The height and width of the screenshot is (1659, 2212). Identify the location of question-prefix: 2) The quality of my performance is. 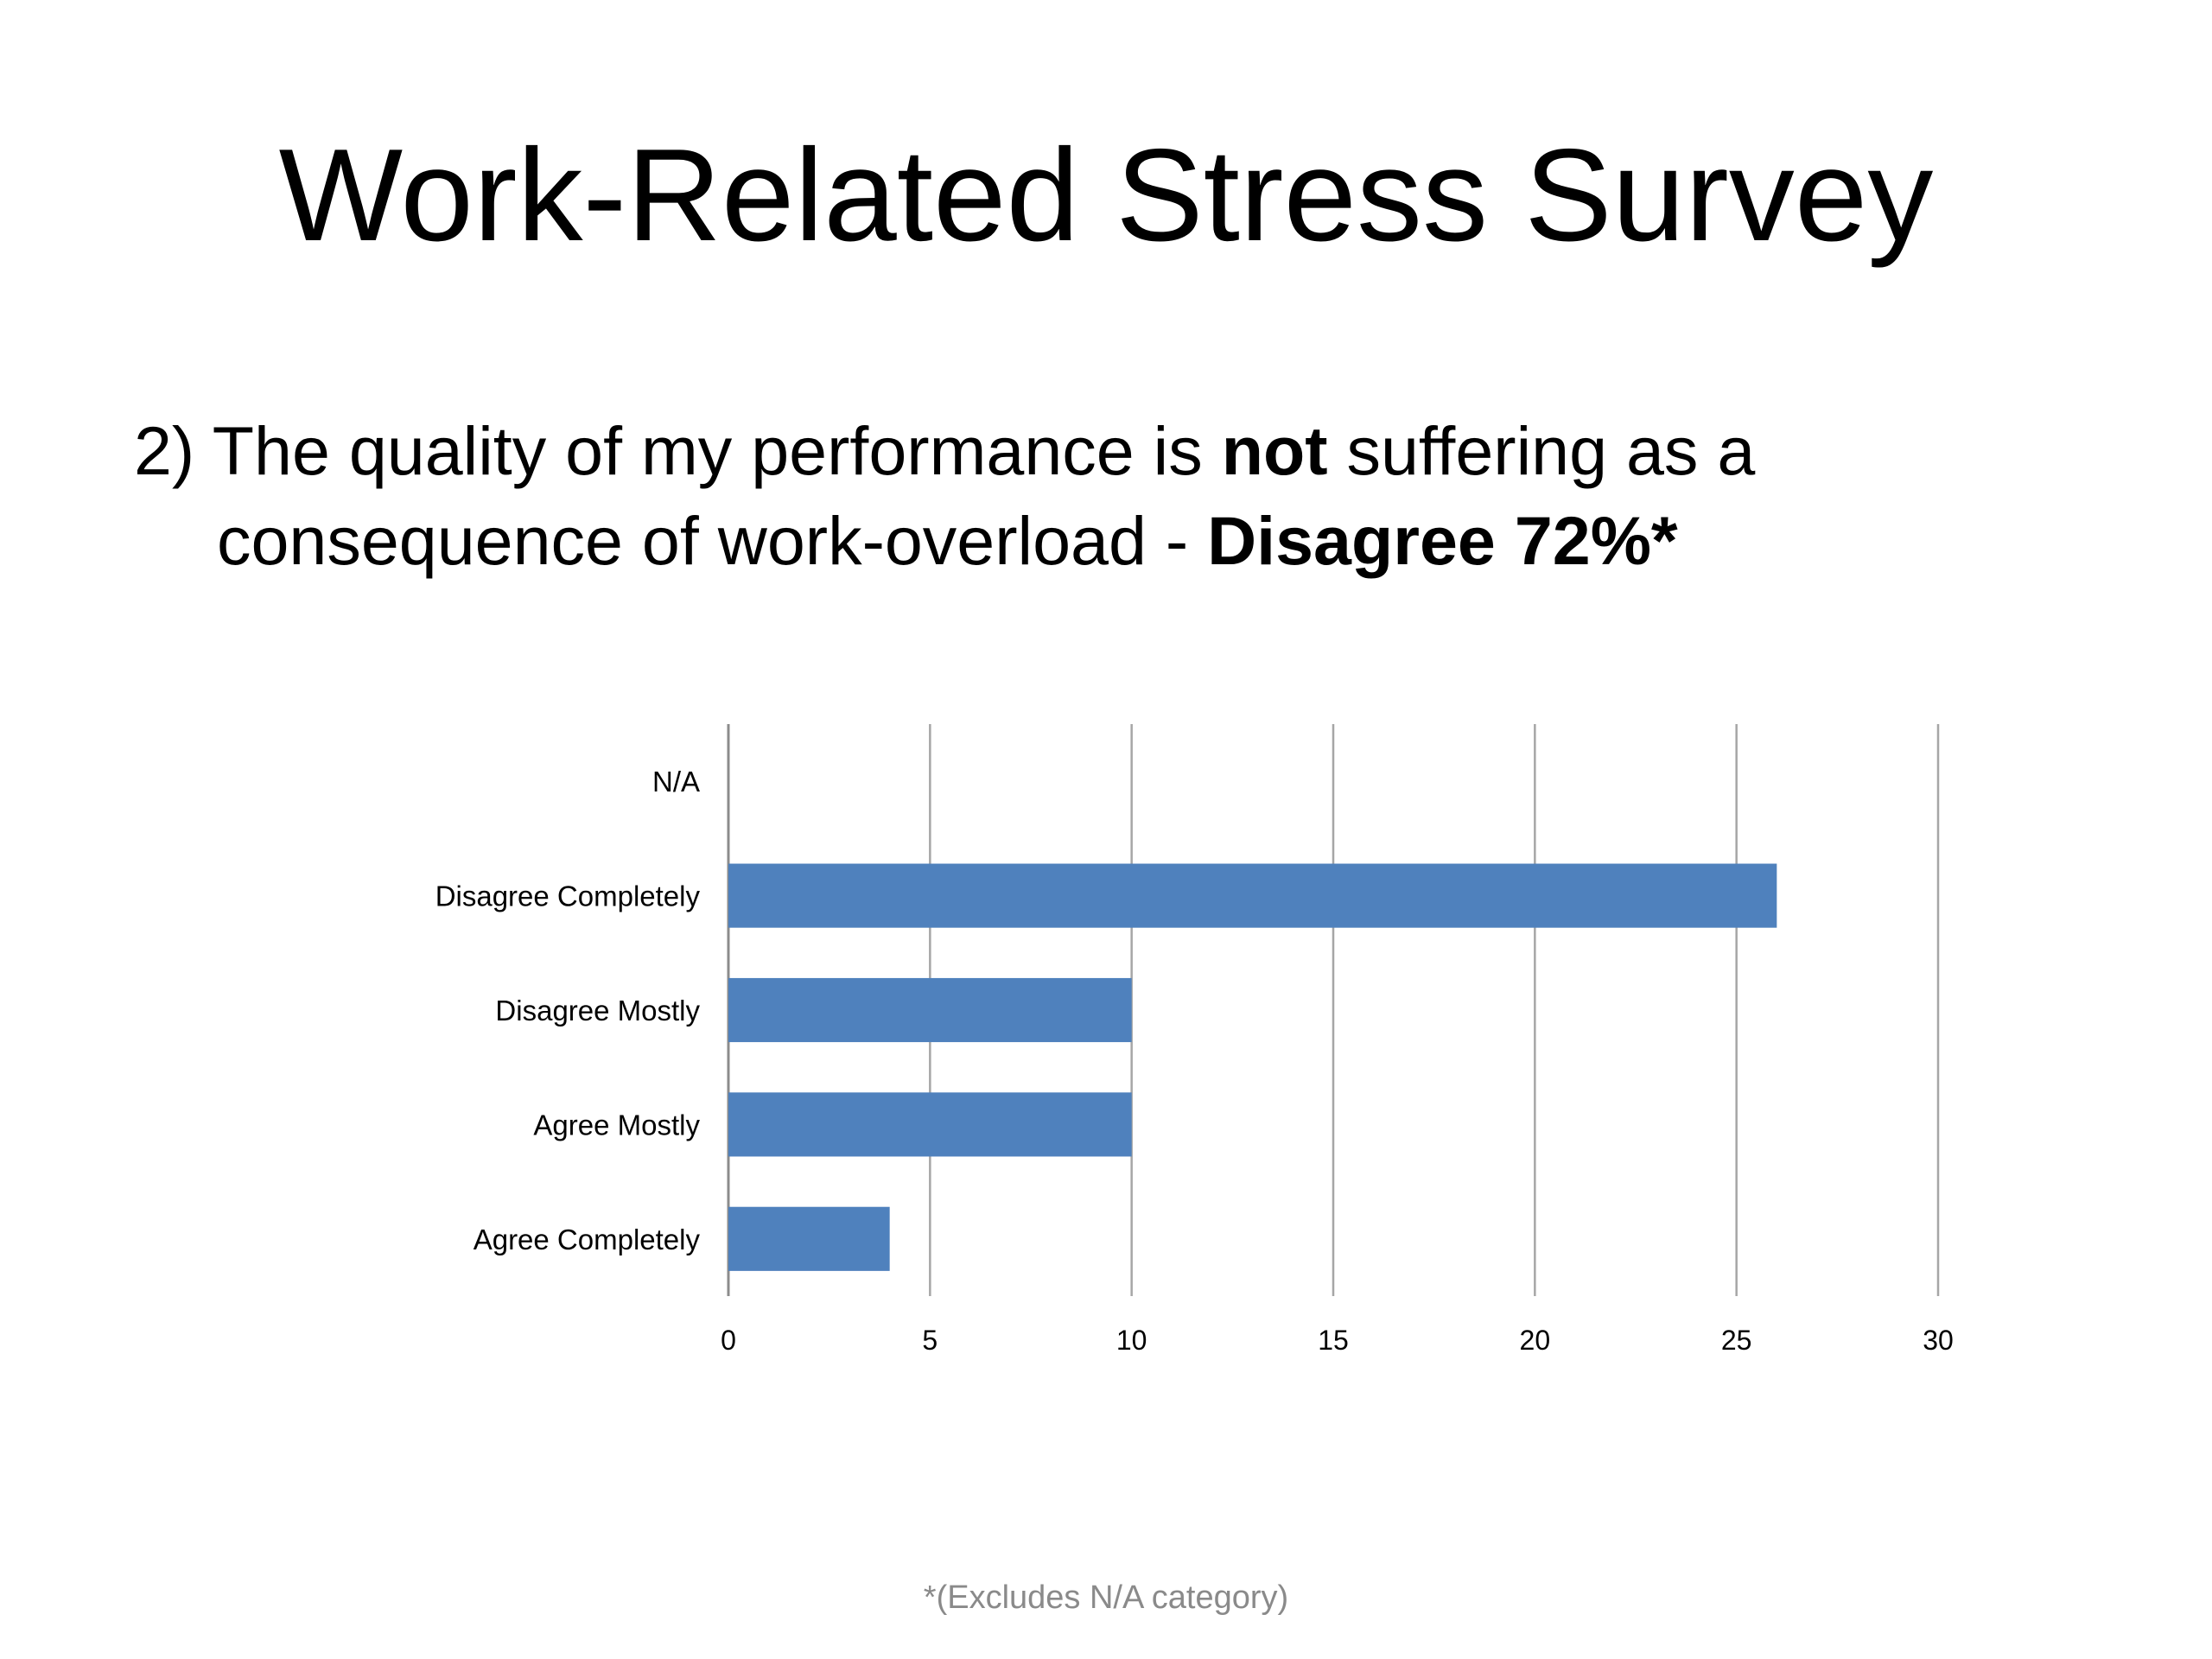
(678, 450).